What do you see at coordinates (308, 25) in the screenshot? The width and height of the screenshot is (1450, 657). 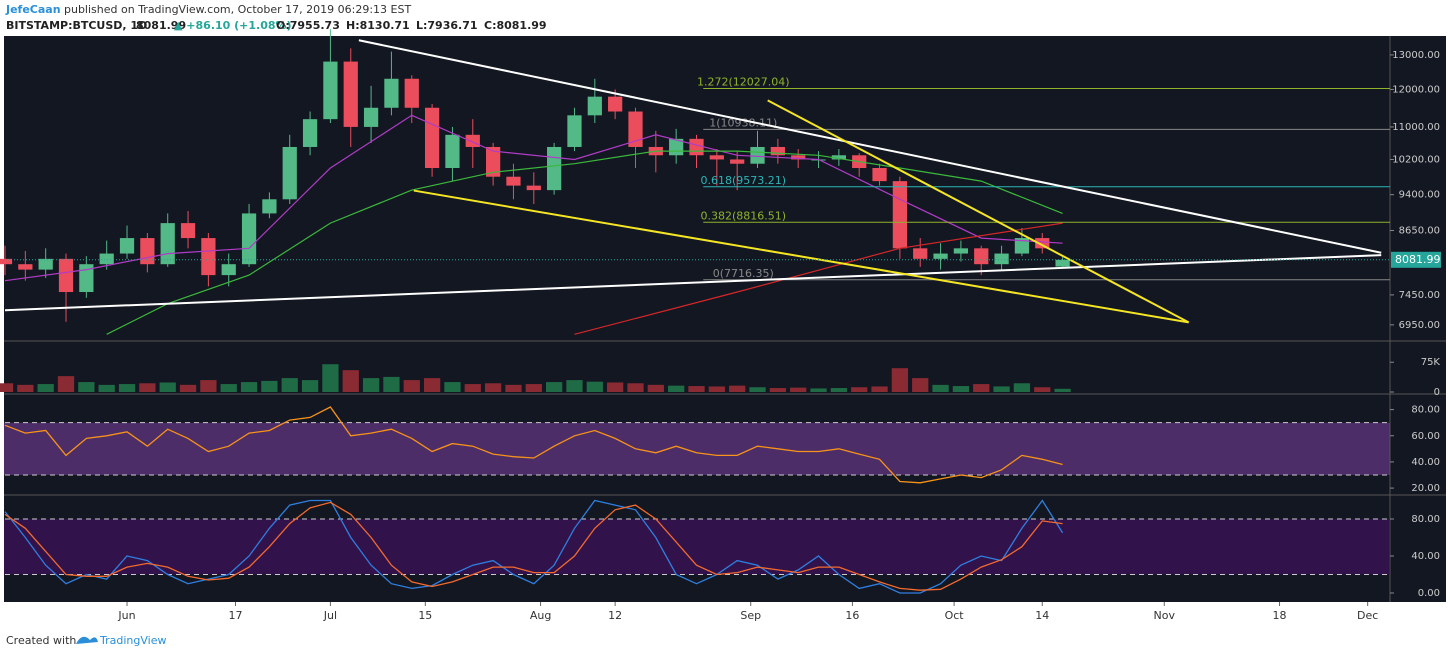 I see `ohlc-open: O:7955.73` at bounding box center [308, 25].